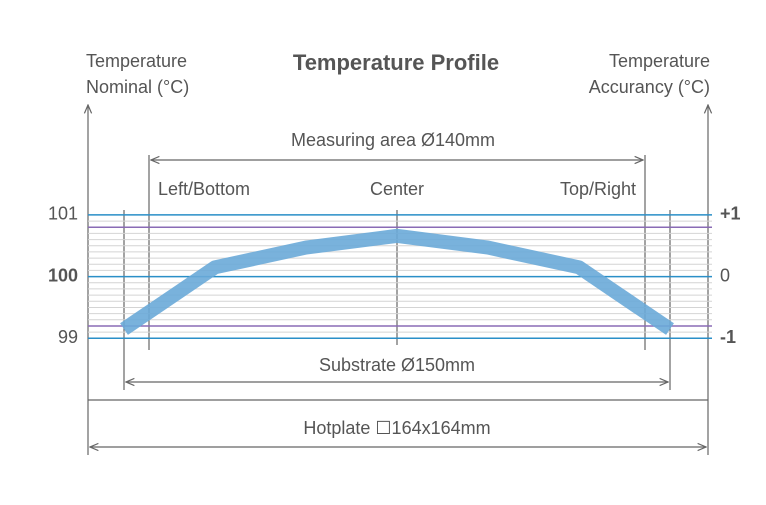 This screenshot has width=766, height=505. Describe the element at coordinates (659, 61) in the screenshot. I see `y2-axis-label: Temperature` at that location.